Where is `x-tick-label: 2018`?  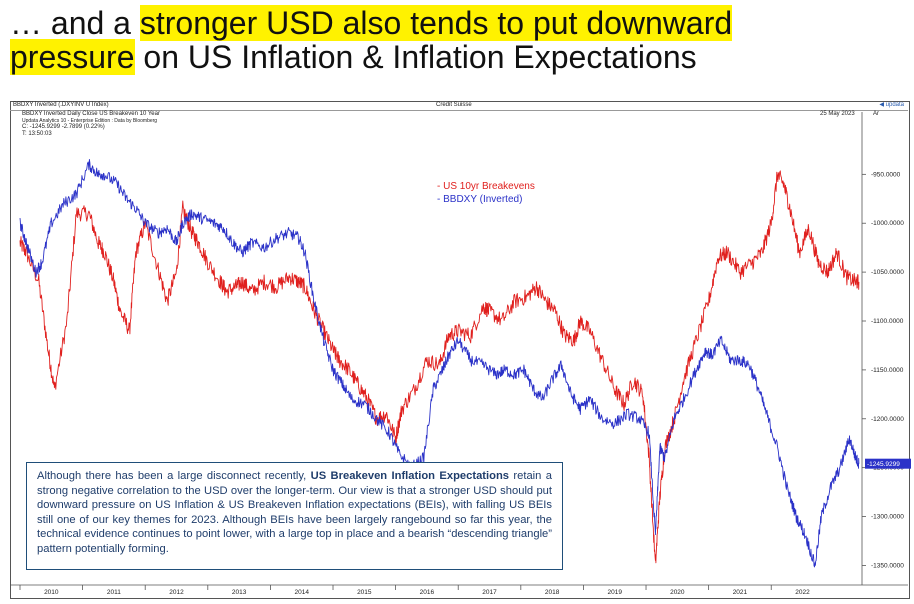
x-tick-label: 2018 is located at coordinates (552, 592).